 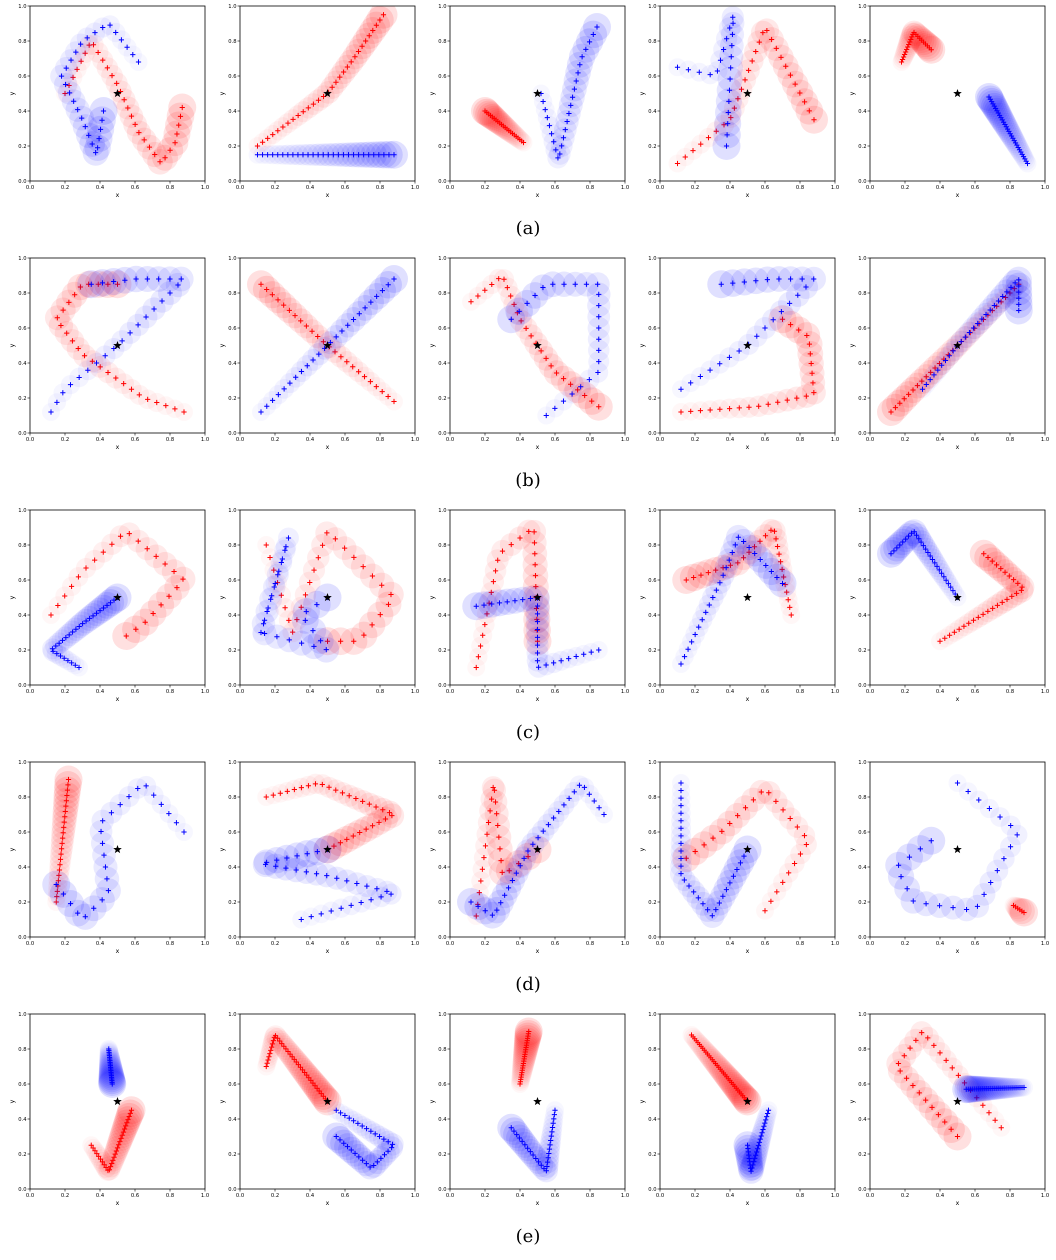 What do you see at coordinates (852, 597) in the screenshot?
I see `y-axis-label: y` at bounding box center [852, 597].